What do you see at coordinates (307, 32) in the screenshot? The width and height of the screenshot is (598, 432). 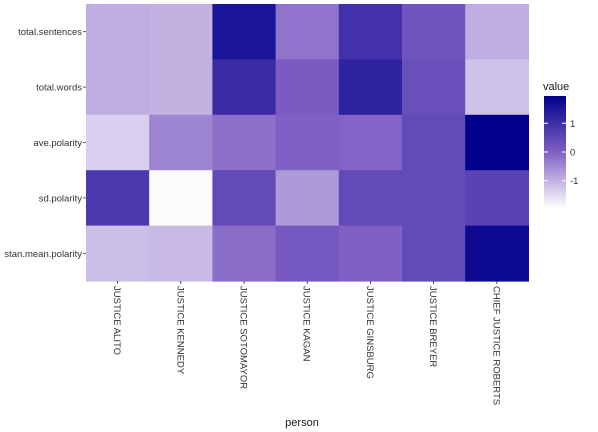 I see `cell-total-sentences-justice-kagan` at bounding box center [307, 32].